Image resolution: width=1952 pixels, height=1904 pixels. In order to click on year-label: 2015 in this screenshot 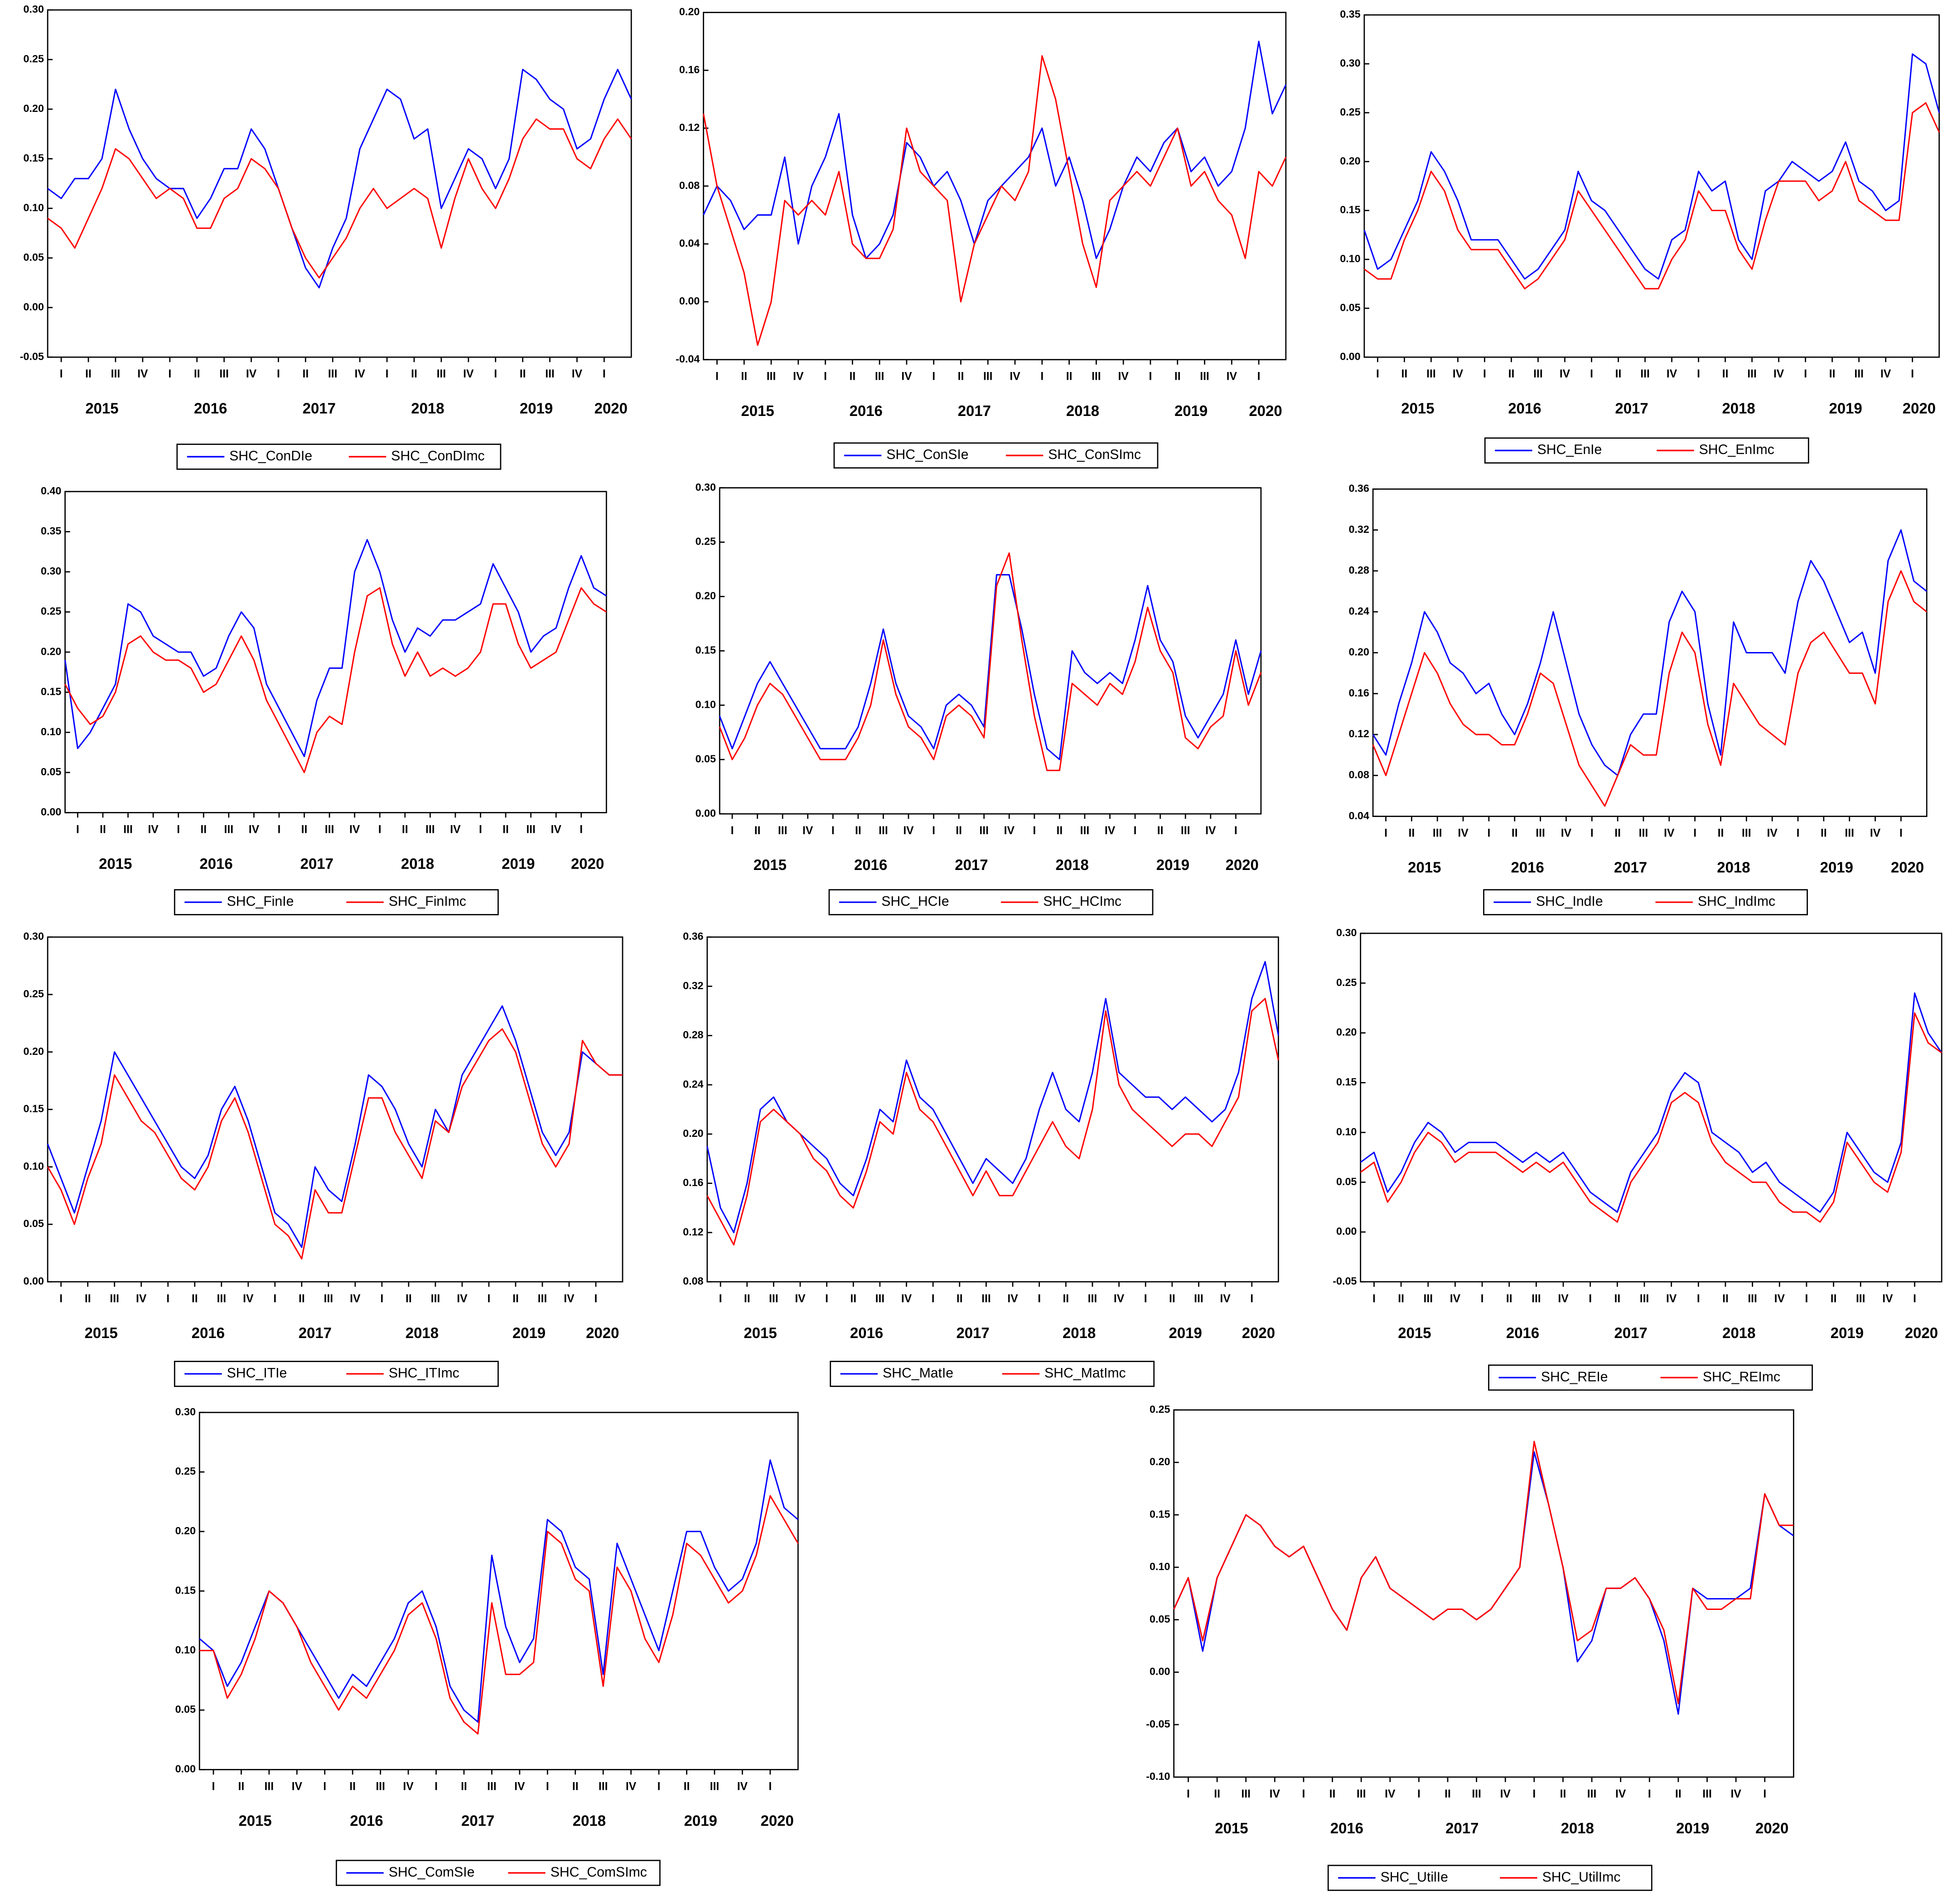, I will do `click(1231, 1828)`.